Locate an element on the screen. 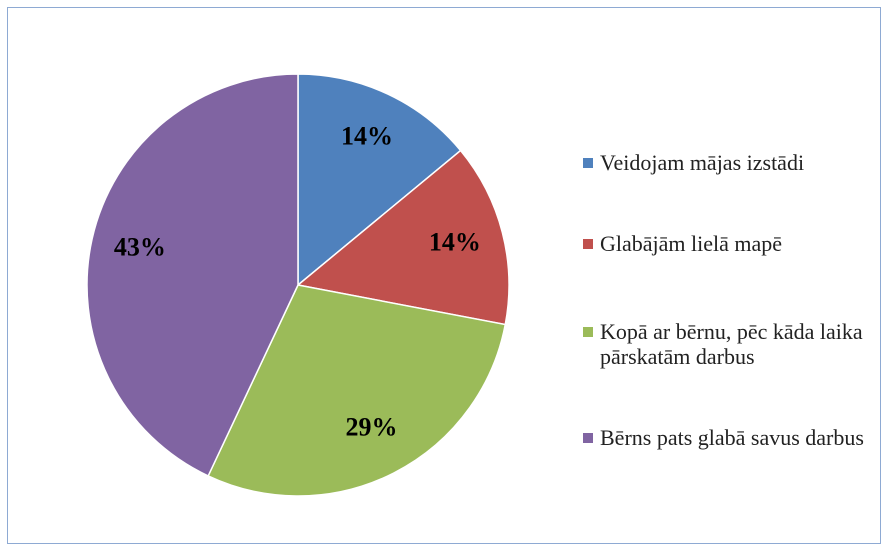  legend-item: Veidojam mājas izstādi is located at coordinates (728, 162).